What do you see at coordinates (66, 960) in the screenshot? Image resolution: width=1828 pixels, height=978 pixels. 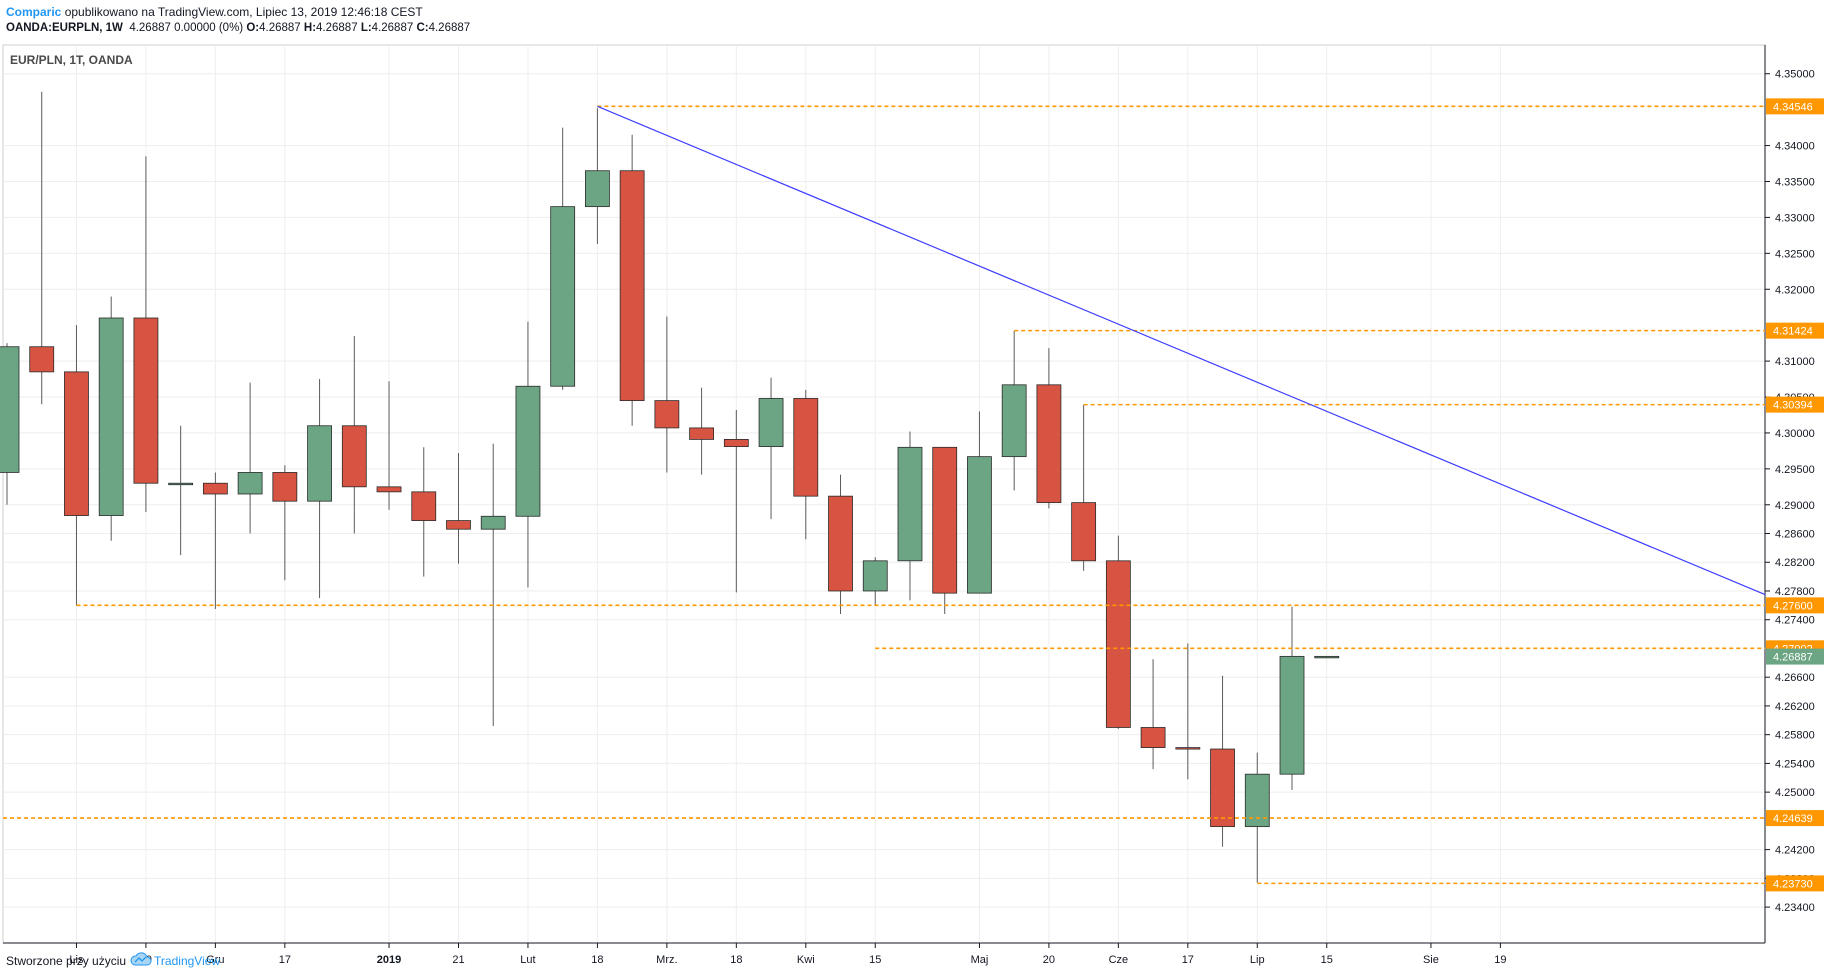 I see `created-with-text: Stworzone przy użyciu` at bounding box center [66, 960].